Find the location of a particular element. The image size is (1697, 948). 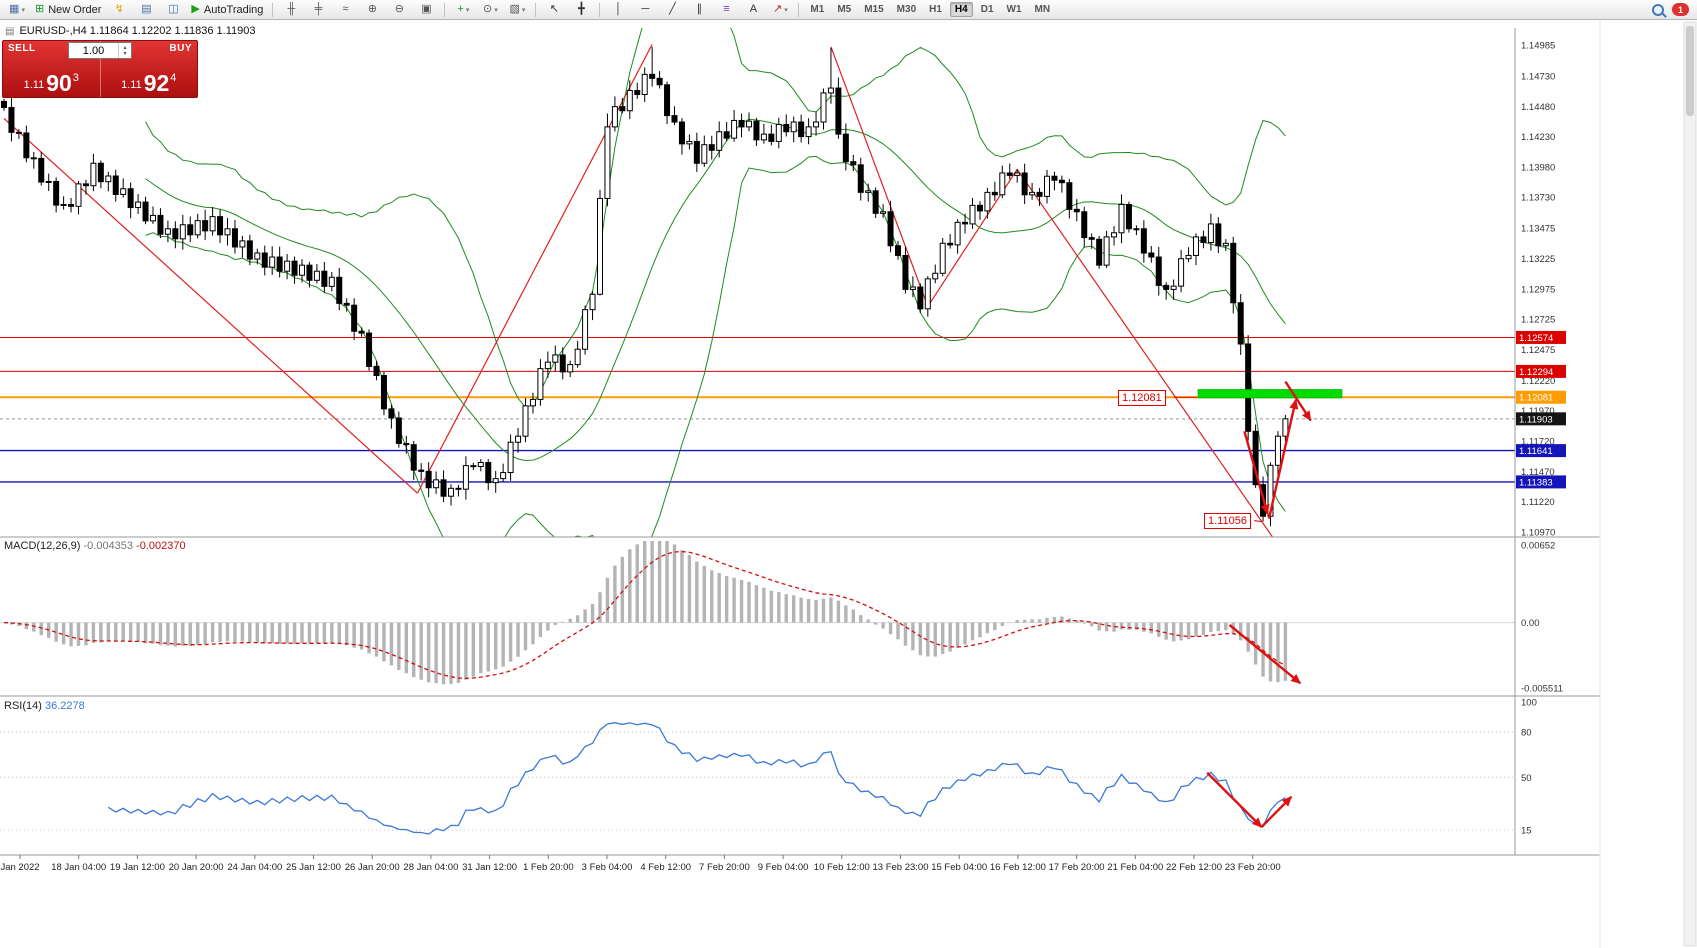

support-price-label: 1.12081 is located at coordinates (1142, 398).